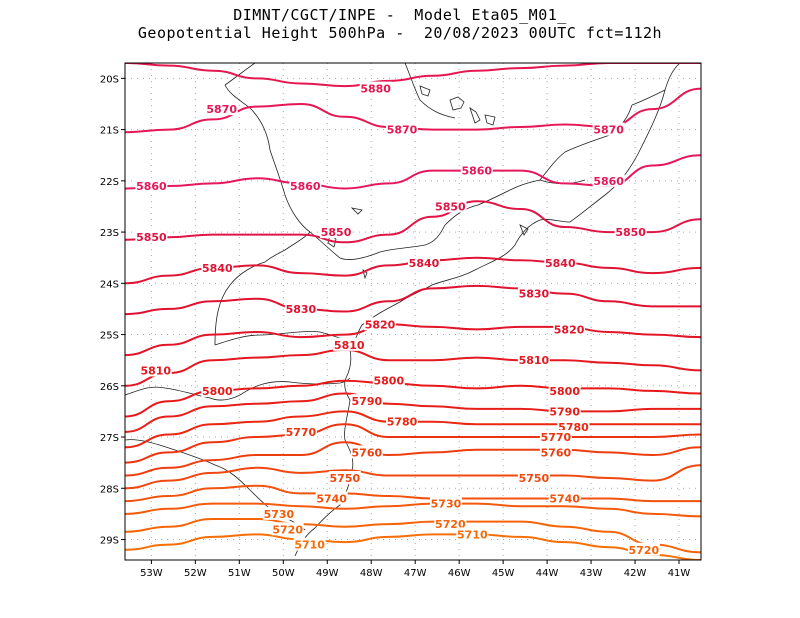 This screenshot has height=618, width=800. Describe the element at coordinates (109, 131) in the screenshot. I see `y-tick-label: 21S` at that location.